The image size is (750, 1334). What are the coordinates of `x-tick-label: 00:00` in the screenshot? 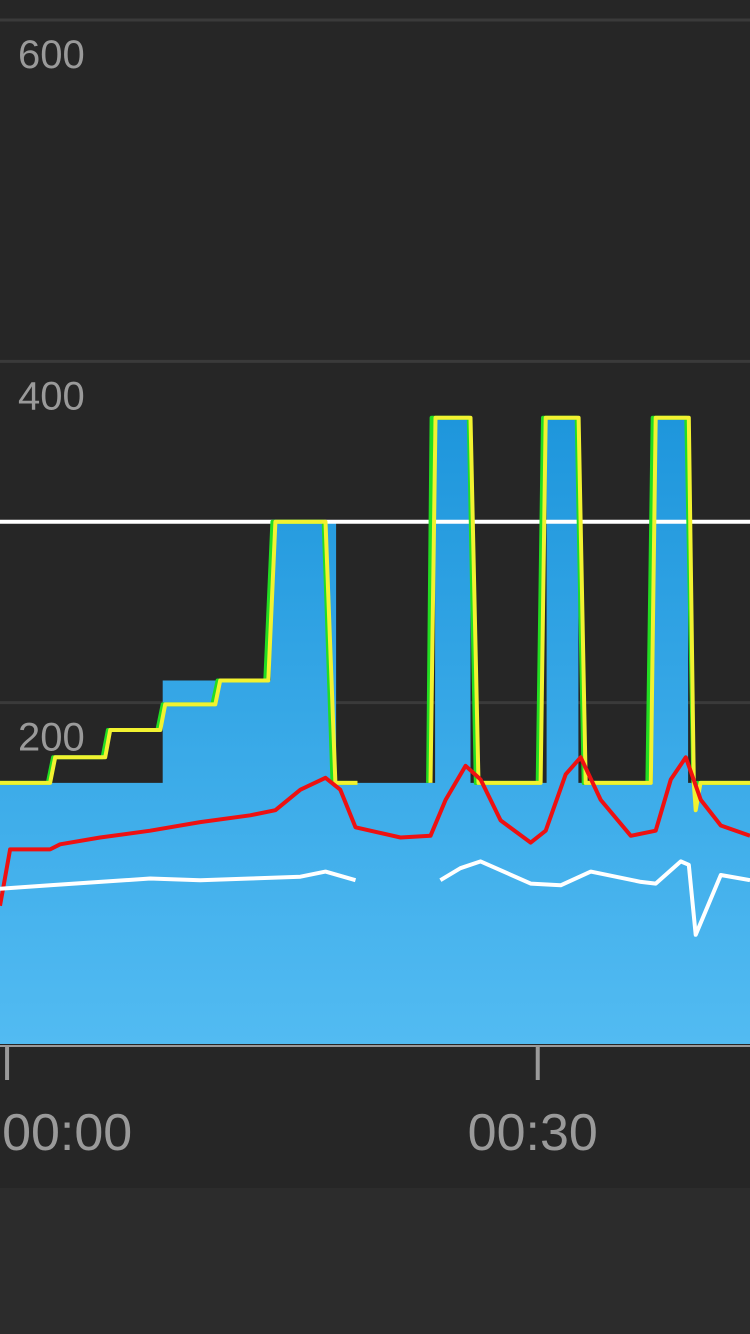 It's located at (67, 1133).